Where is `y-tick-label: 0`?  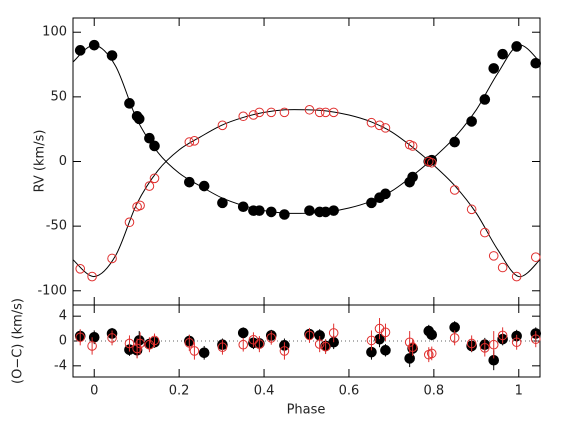
y-tick-label: 0 is located at coordinates (63, 161).